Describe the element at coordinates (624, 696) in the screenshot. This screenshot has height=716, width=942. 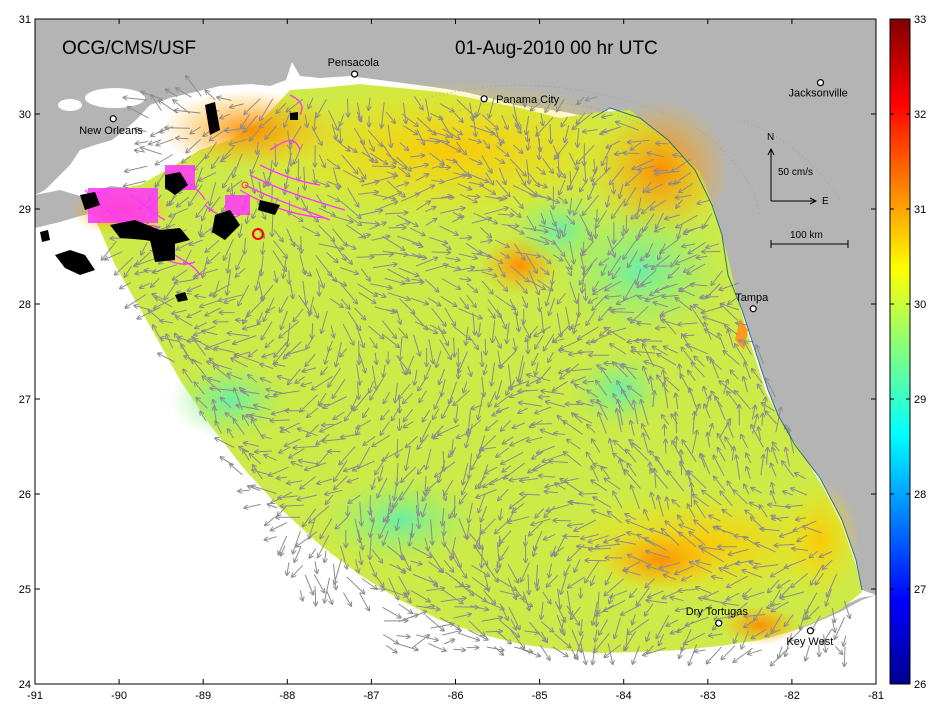
I see `x-tick-label: -84` at that location.